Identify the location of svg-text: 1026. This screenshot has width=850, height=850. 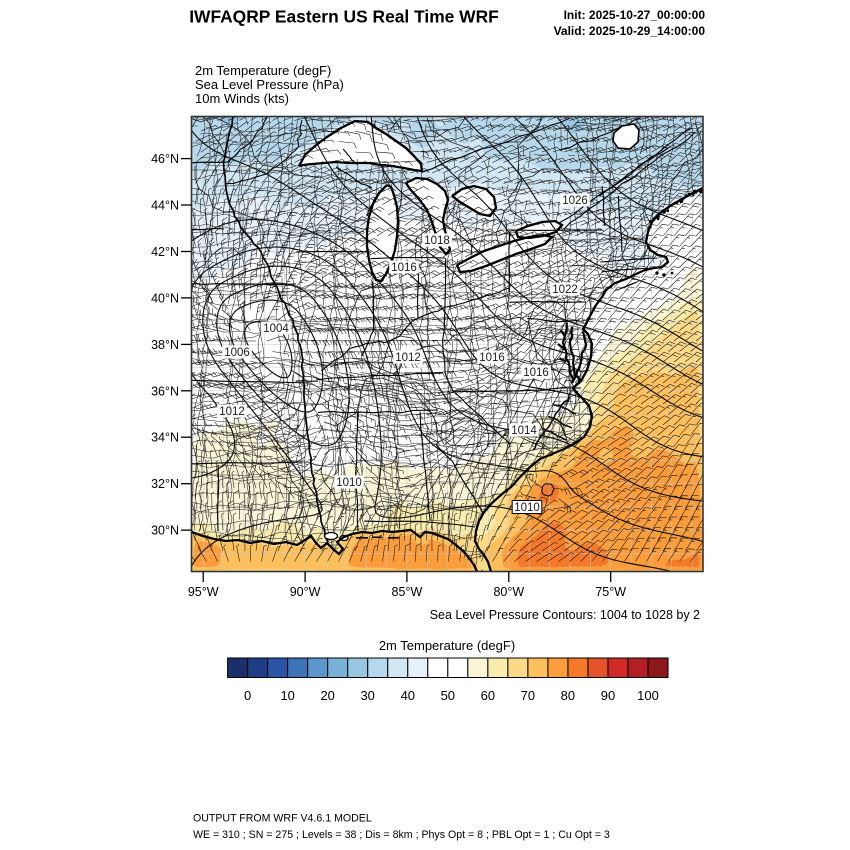
(575, 201).